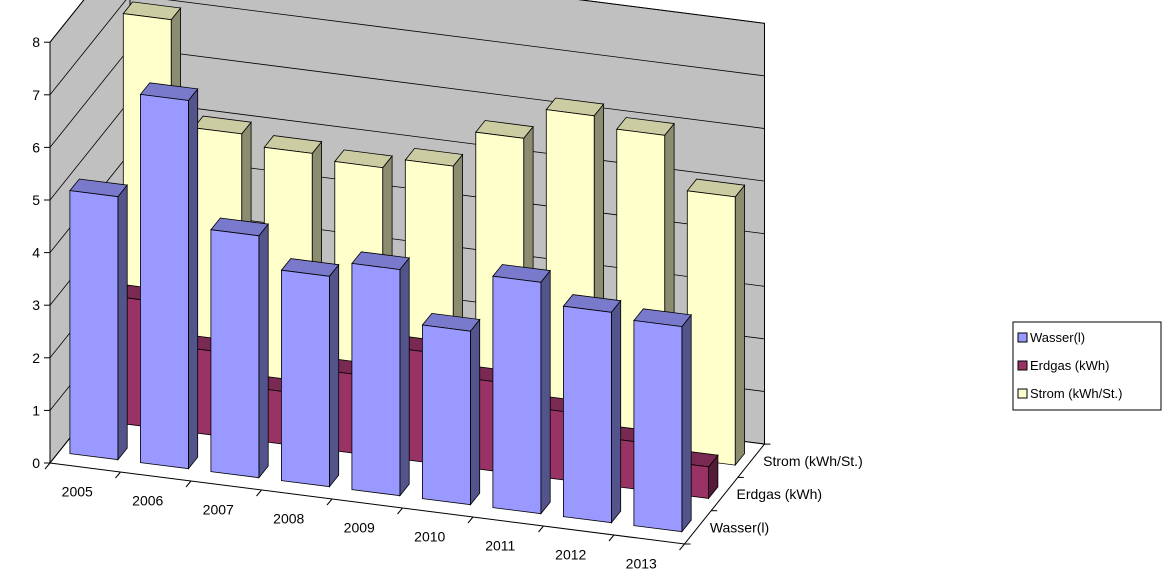  What do you see at coordinates (36, 42) in the screenshot?
I see `y-tick-label: 8` at bounding box center [36, 42].